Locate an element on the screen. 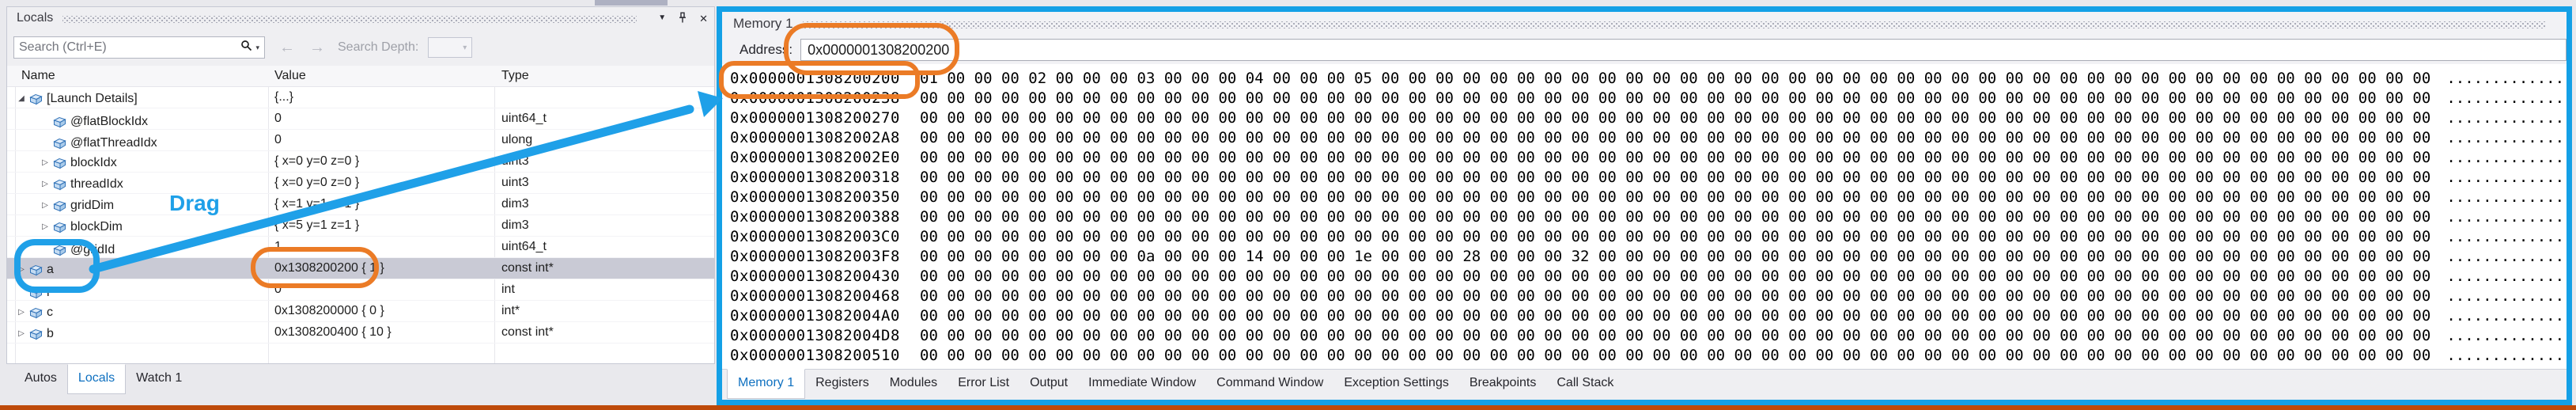 This screenshot has width=2576, height=410. search-options-arrow-icon: ▾ is located at coordinates (257, 47).